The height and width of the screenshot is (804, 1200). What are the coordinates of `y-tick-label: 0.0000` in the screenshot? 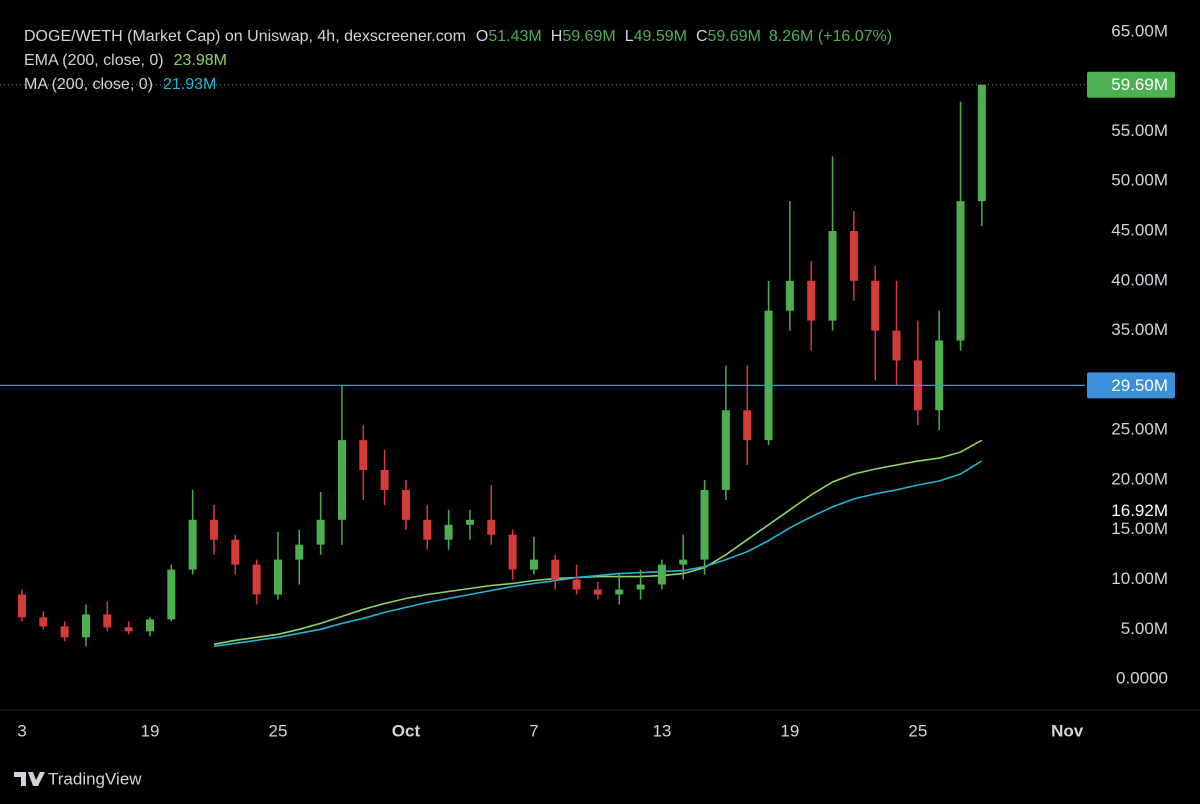 It's located at (1142, 678).